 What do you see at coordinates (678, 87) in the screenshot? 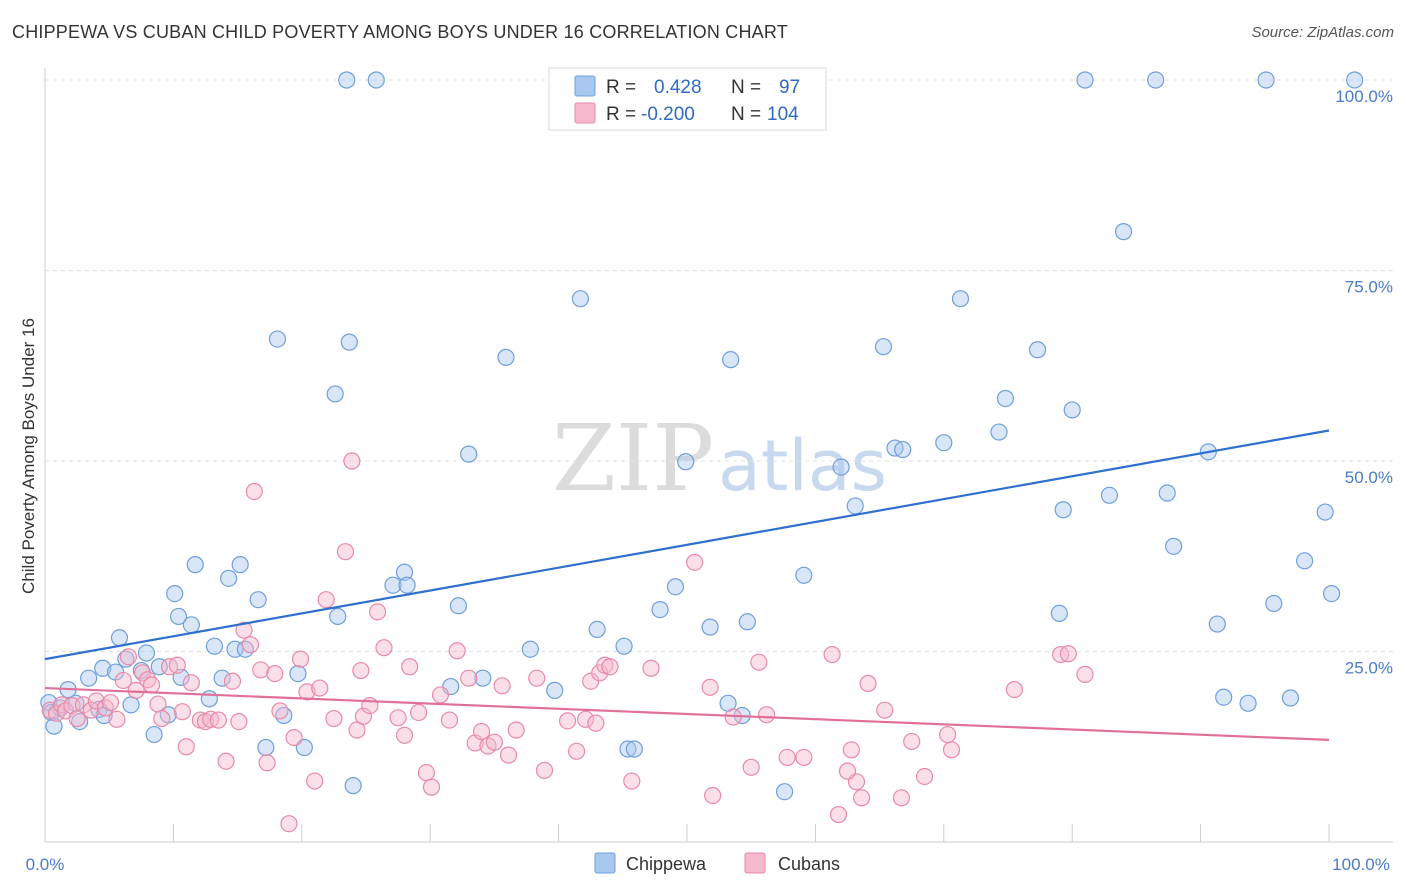
I see `legend-r-value-chippewa: 0.428` at bounding box center [678, 87].